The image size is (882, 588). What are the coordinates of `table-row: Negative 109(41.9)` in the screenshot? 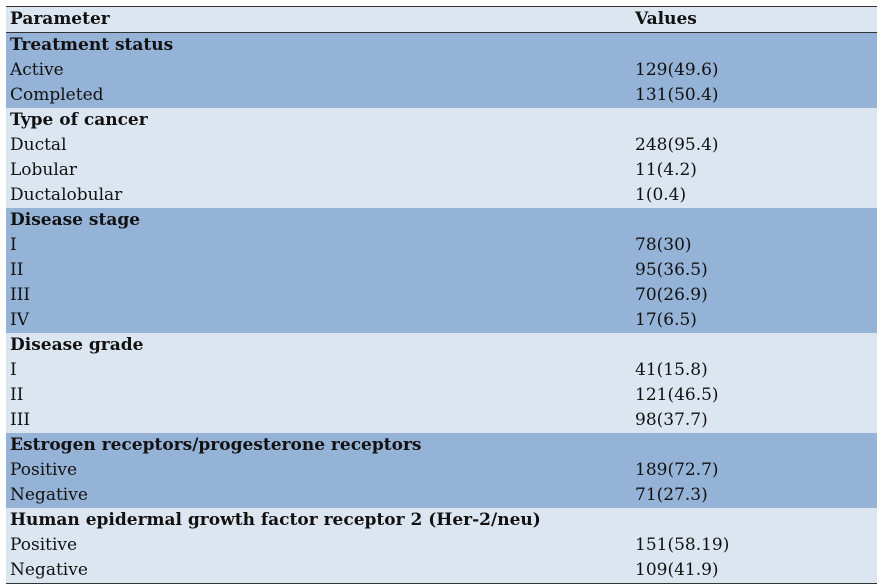 It's located at (441, 571).